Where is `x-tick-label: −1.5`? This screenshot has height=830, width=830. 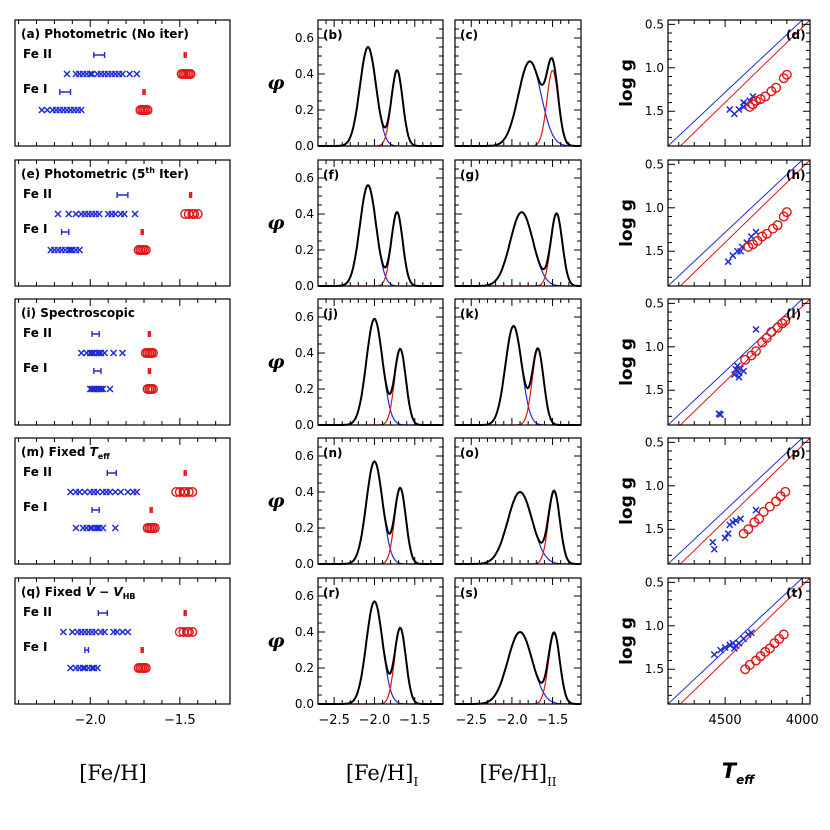 x-tick-label: −1.5 is located at coordinates (553, 720).